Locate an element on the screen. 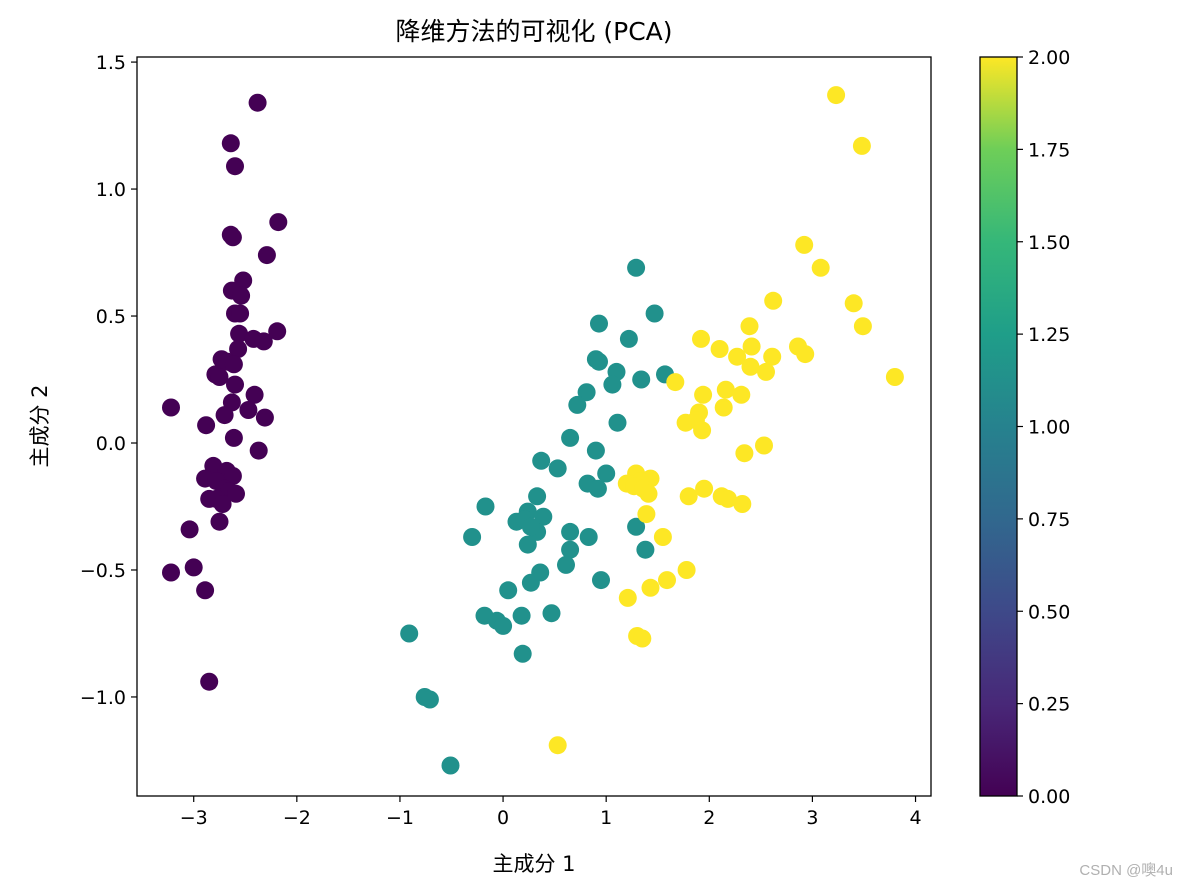 The height and width of the screenshot is (888, 1181). y-tick-label: 0.5 is located at coordinates (111, 317).